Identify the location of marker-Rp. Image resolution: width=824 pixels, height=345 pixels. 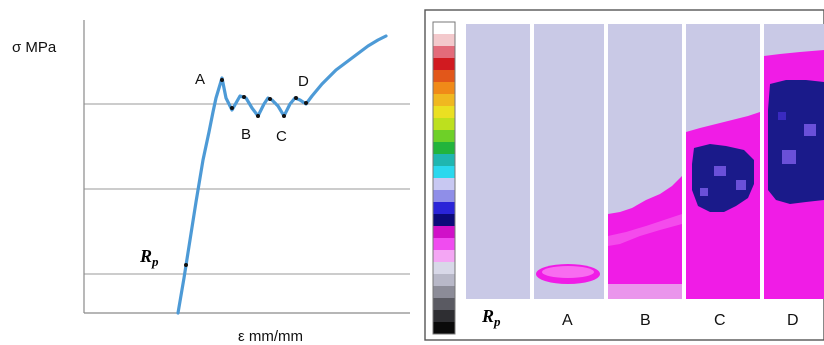
(186, 265).